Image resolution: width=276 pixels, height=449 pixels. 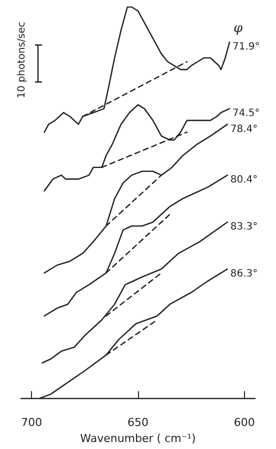 I want to click on series-label: 86.3°, so click(x=244, y=274).